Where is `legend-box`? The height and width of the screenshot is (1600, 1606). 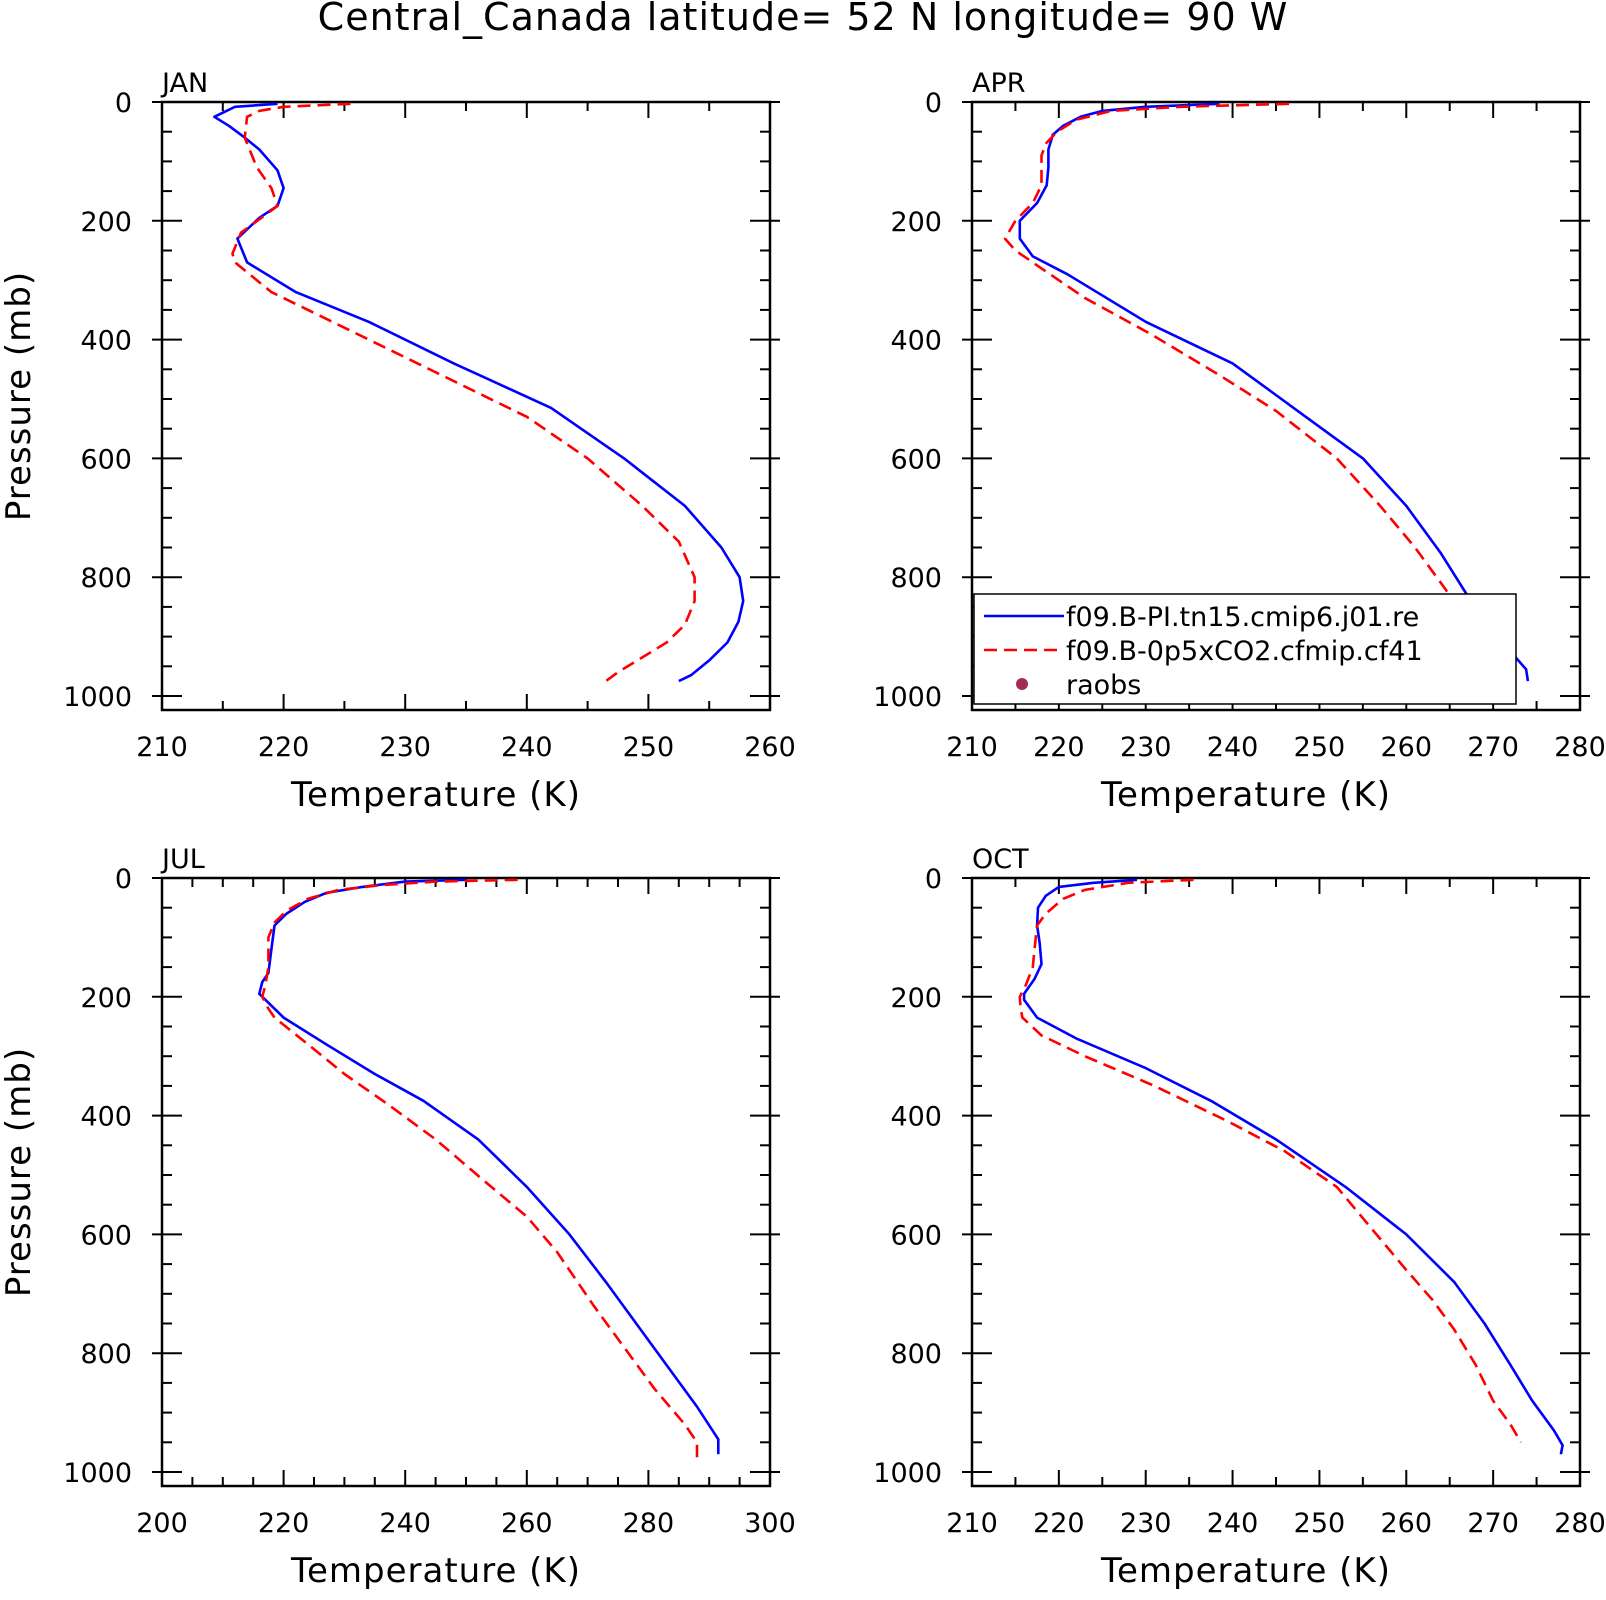
legend-box is located at coordinates (1245, 649).